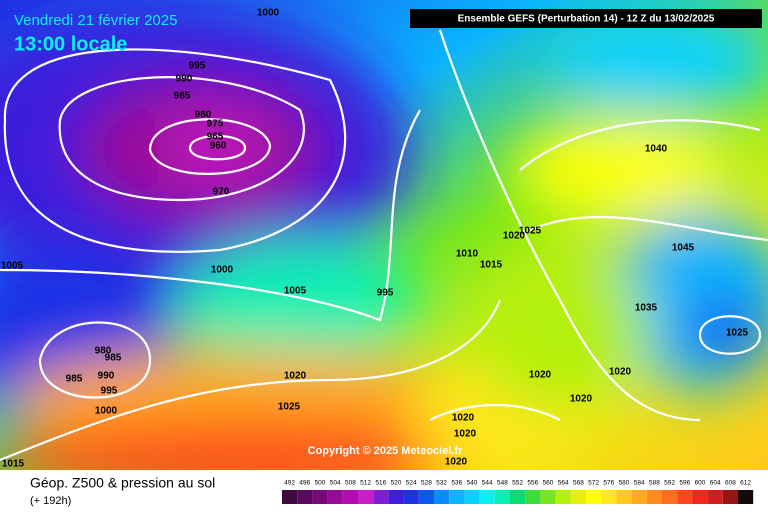 Image resolution: width=768 pixels, height=517 pixels. Describe the element at coordinates (654, 483) in the screenshot. I see `scale-label: 588` at that location.